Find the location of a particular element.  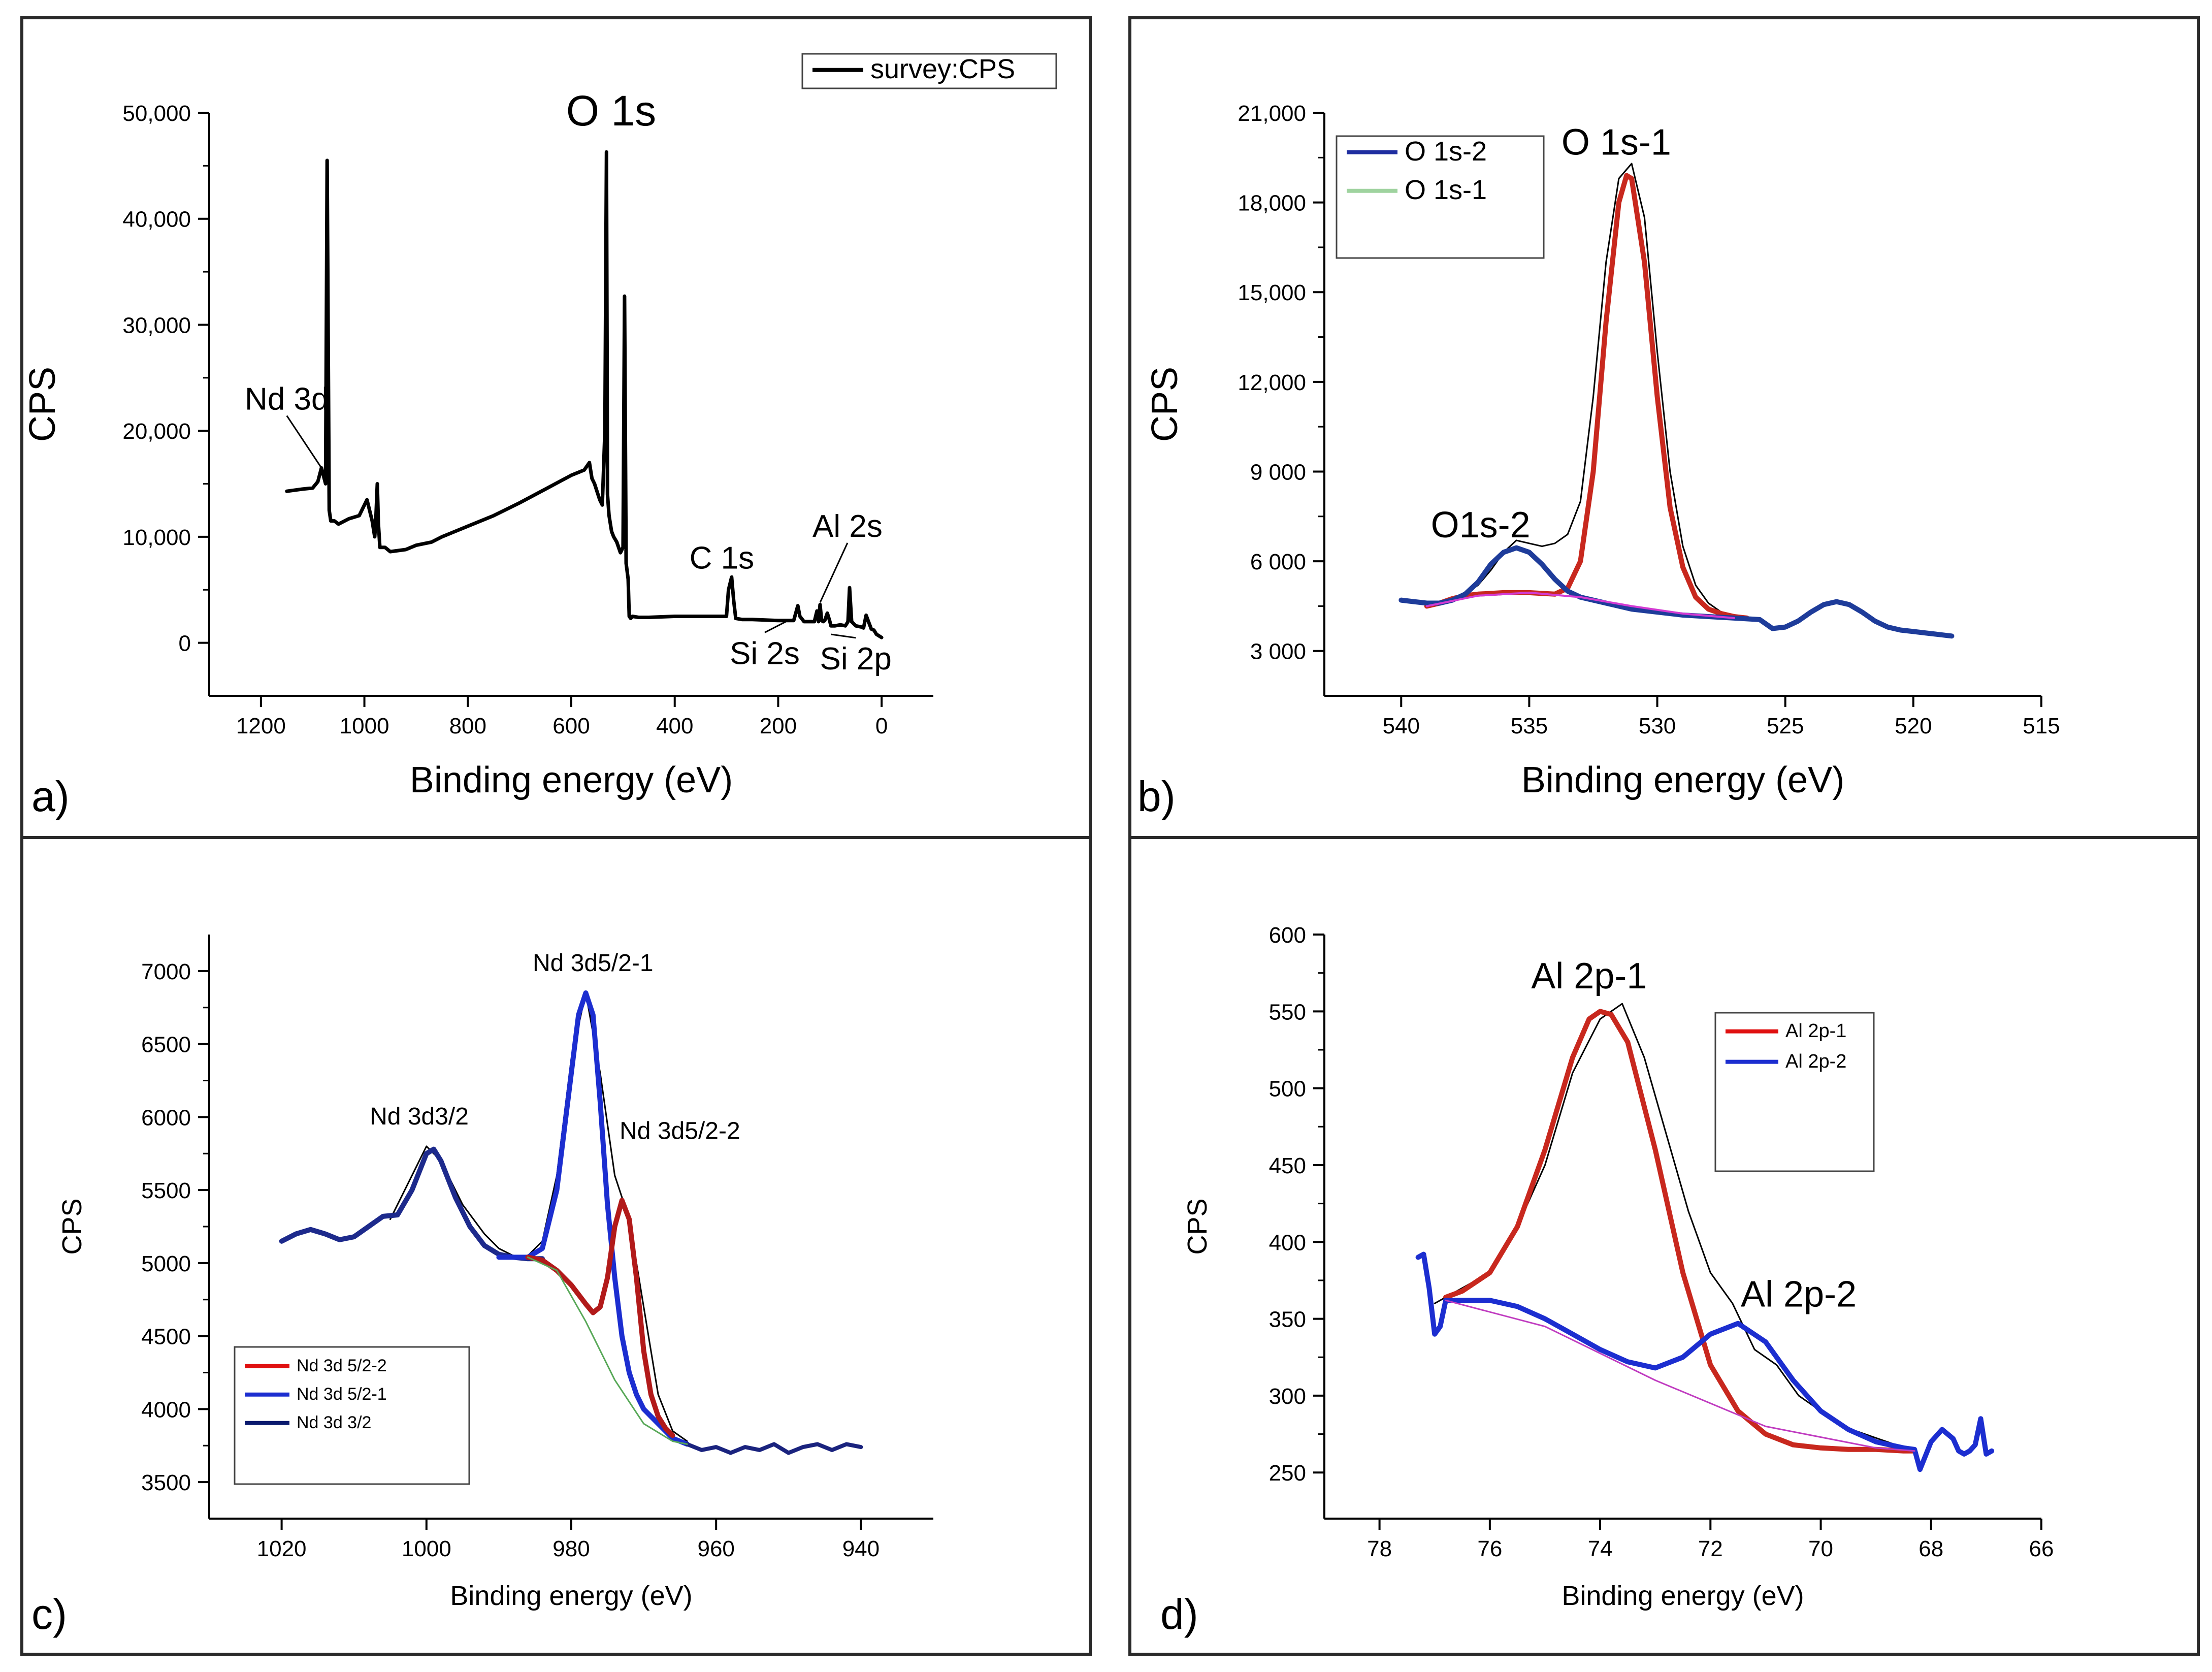

y-tick-label: 7000 is located at coordinates (166, 972).